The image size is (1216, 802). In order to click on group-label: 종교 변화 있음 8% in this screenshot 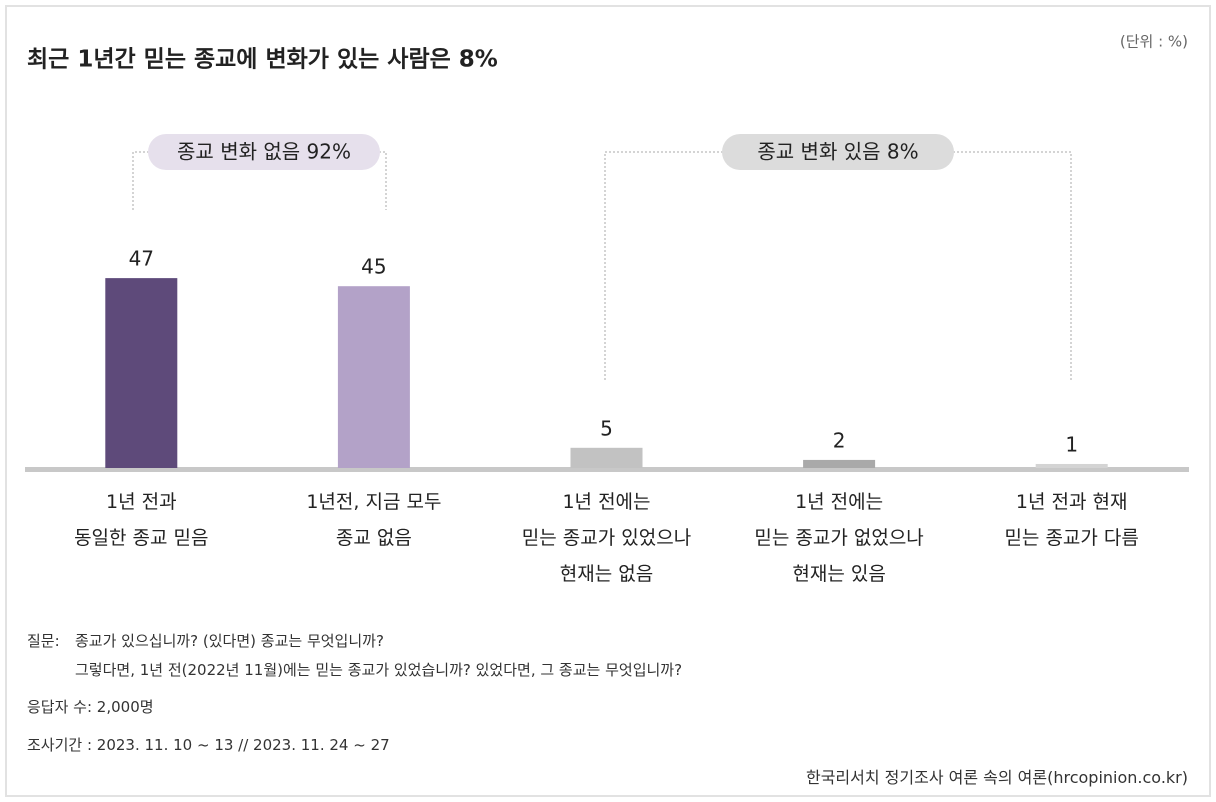, I will do `click(837, 152)`.